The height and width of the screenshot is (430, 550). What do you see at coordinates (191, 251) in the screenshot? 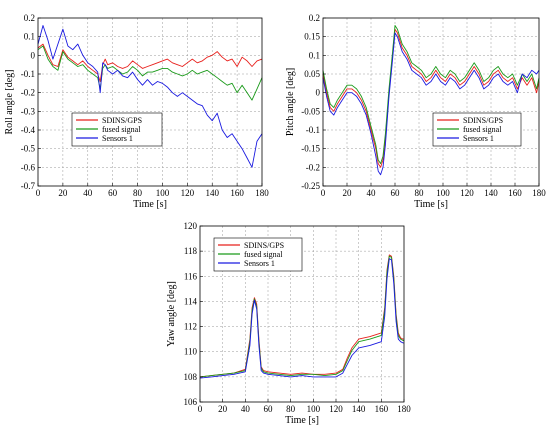
I see `y-tick-label: 118` at bounding box center [191, 251].